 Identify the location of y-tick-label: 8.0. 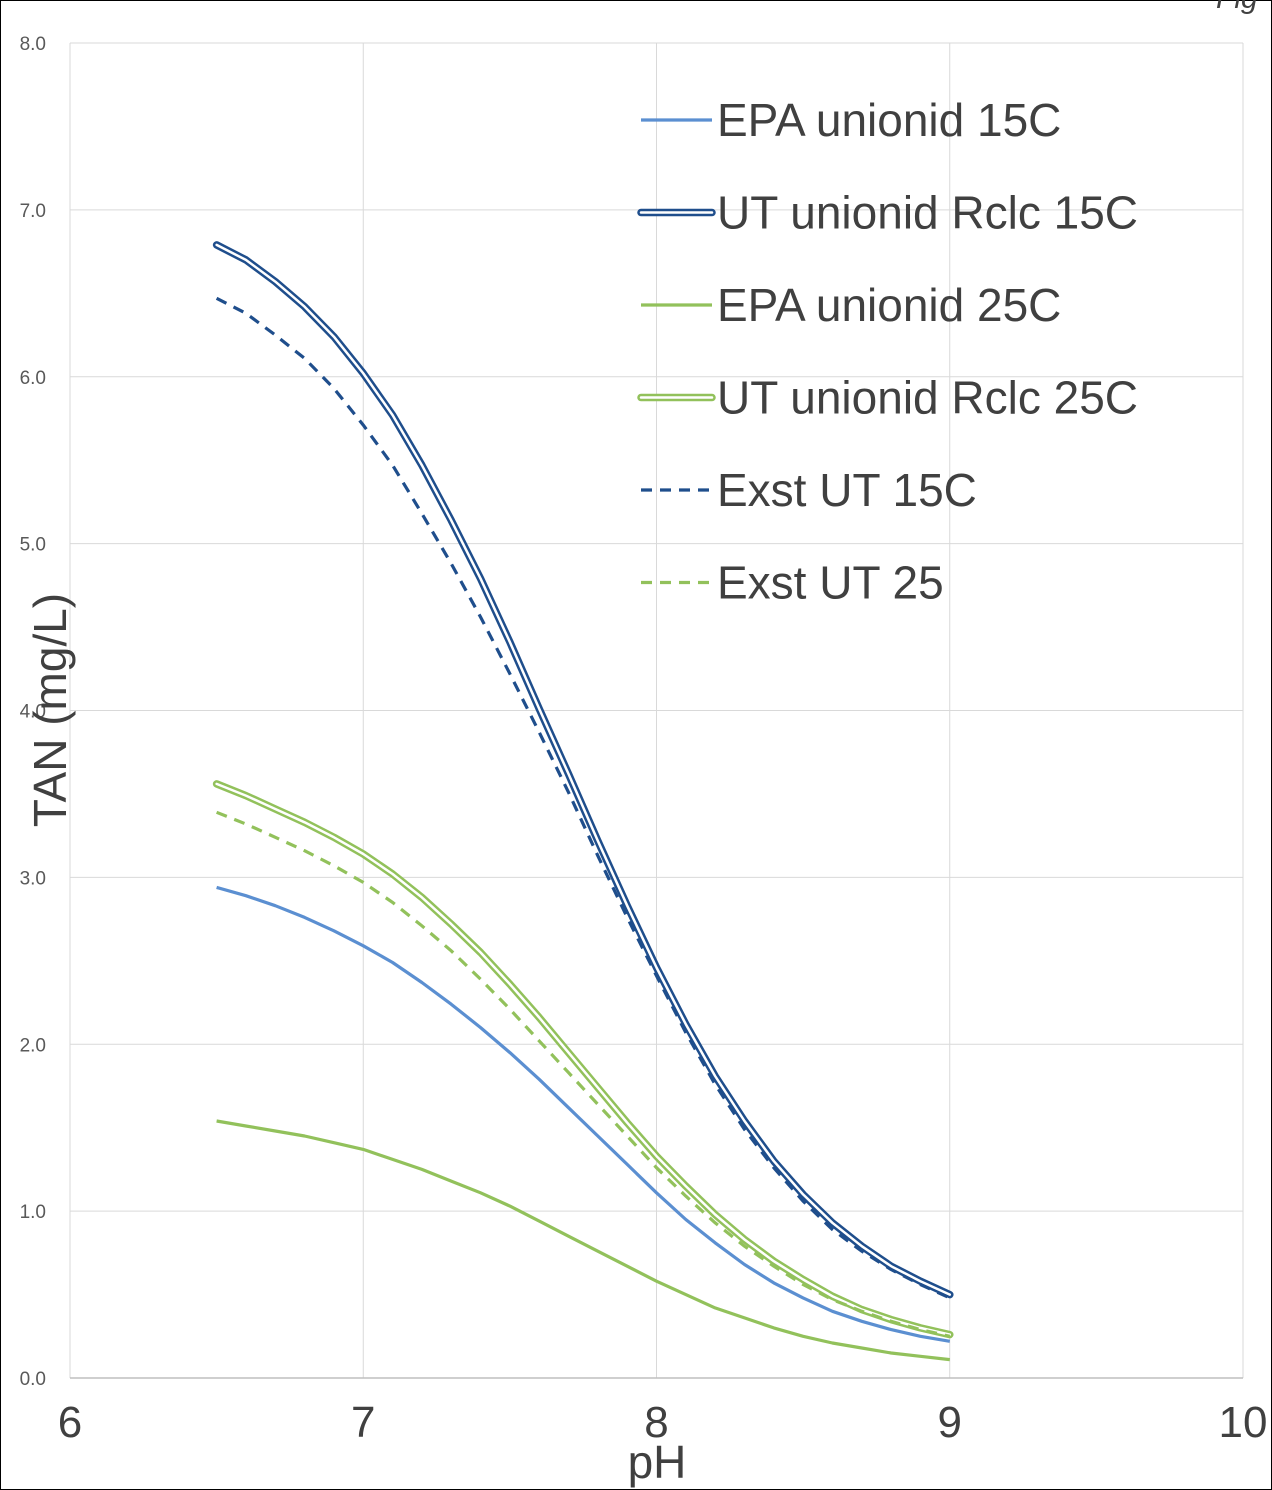
(33, 44).